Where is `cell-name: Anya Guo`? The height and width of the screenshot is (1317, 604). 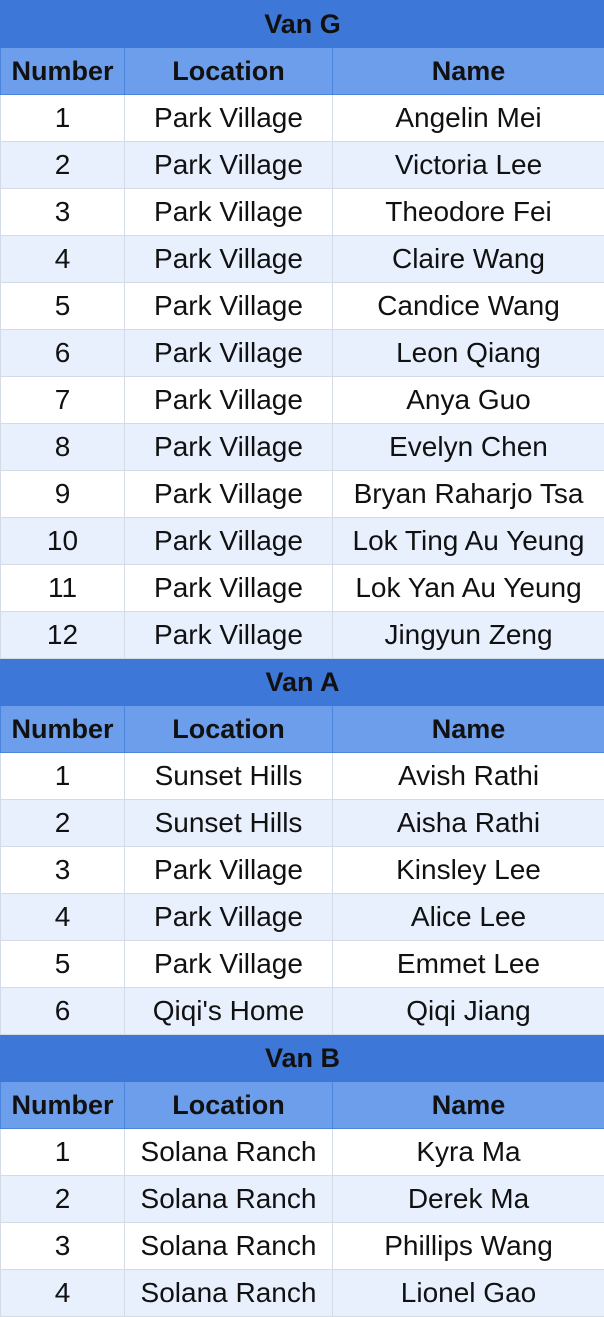
cell-name: Anya Guo is located at coordinates (468, 400).